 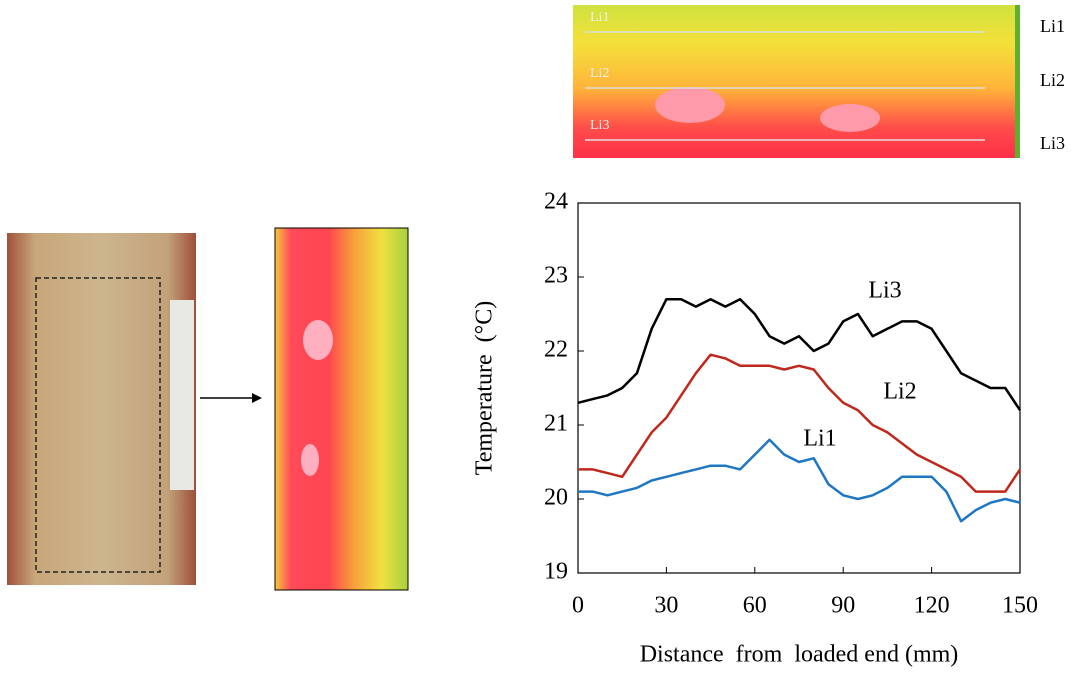 I want to click on specimen-photo, so click(x=101, y=409).